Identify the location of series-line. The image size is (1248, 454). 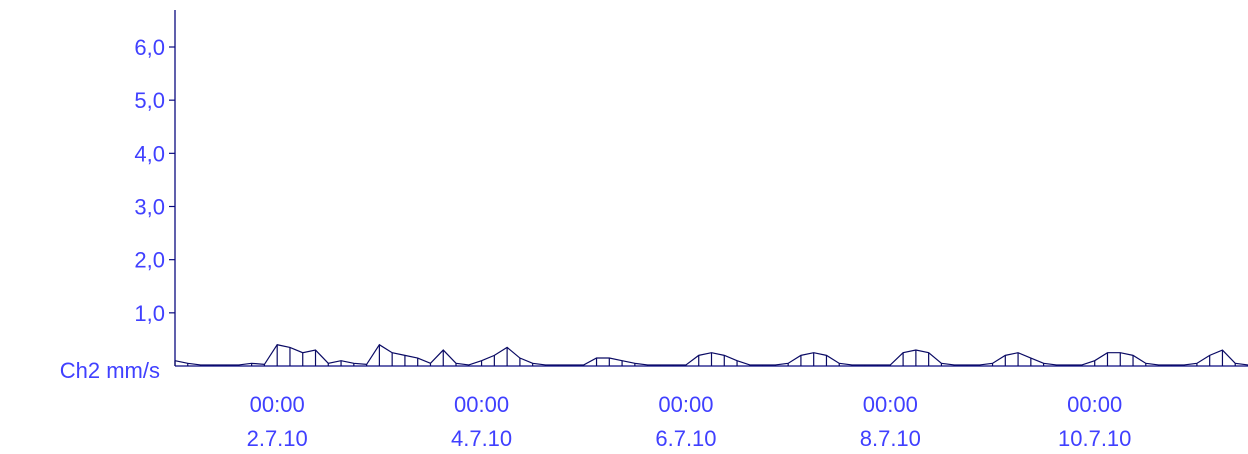
(711, 354).